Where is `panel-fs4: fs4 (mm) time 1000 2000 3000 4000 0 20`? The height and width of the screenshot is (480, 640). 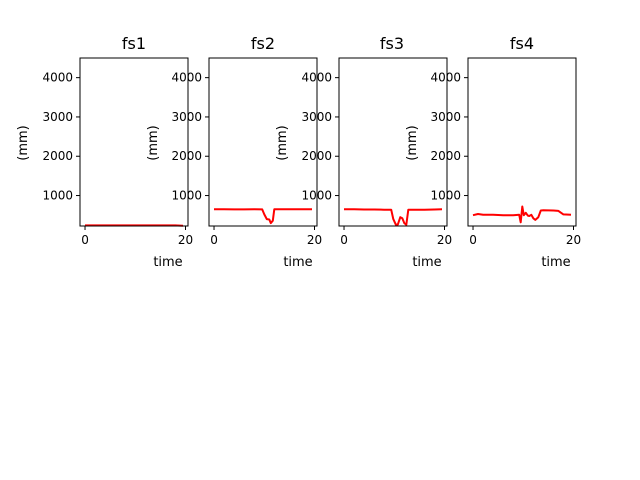 panel-fs4: fs4 (mm) time 1000 2000 3000 4000 0 20 is located at coordinates (493, 152).